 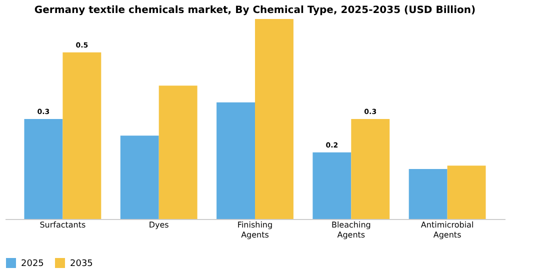 I want to click on x-tick-label: Dyes, so click(x=158, y=225).